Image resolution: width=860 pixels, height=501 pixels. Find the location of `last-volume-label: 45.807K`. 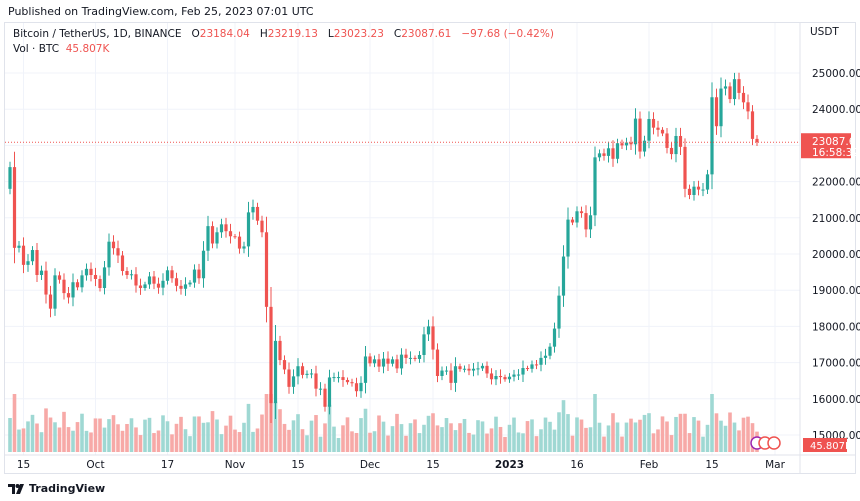

last-volume-label: 45.807K is located at coordinates (831, 446).